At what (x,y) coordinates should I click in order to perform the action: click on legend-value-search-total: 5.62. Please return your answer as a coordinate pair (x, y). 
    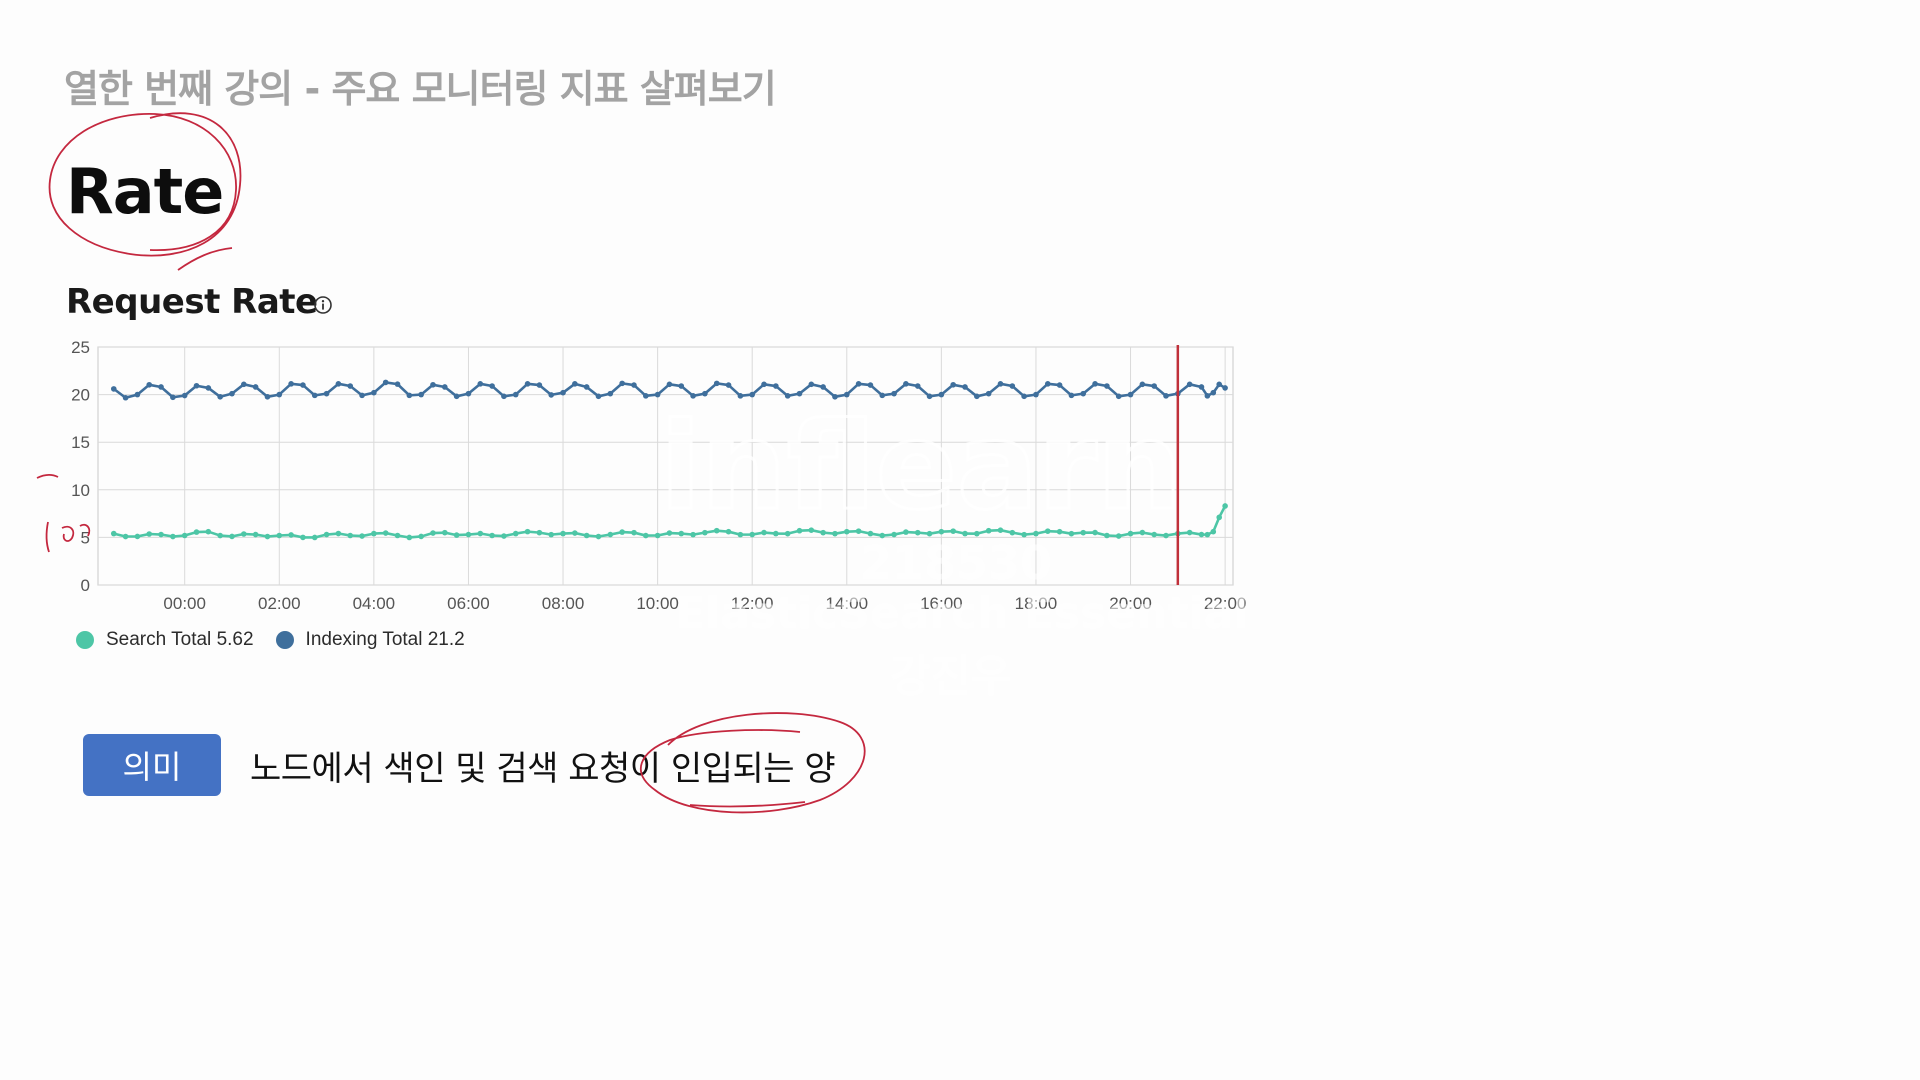
    Looking at the image, I should click on (235, 639).